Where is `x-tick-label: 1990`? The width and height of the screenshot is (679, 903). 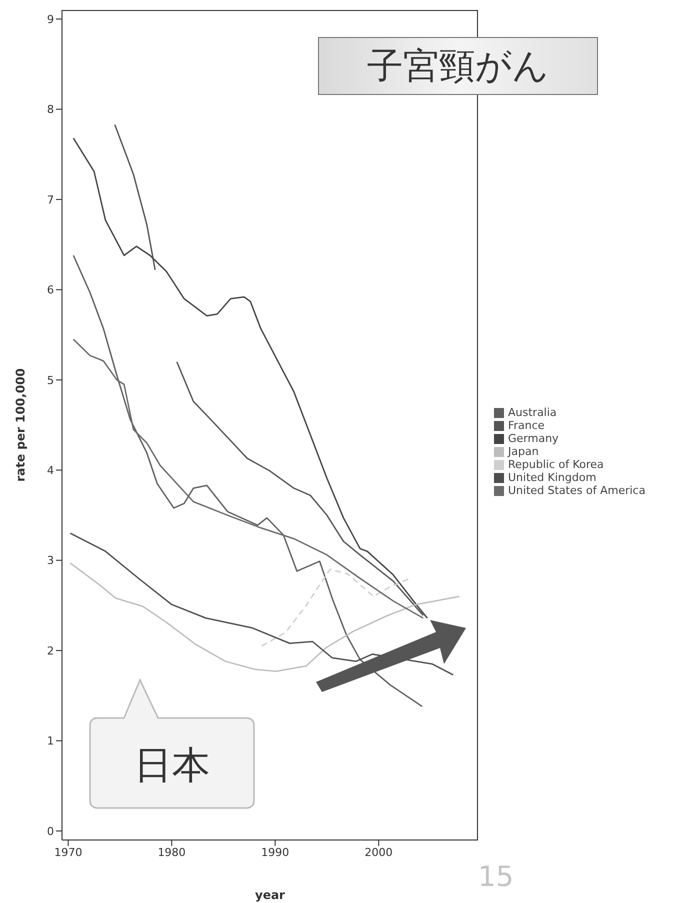 x-tick-label: 1990 is located at coordinates (275, 852).